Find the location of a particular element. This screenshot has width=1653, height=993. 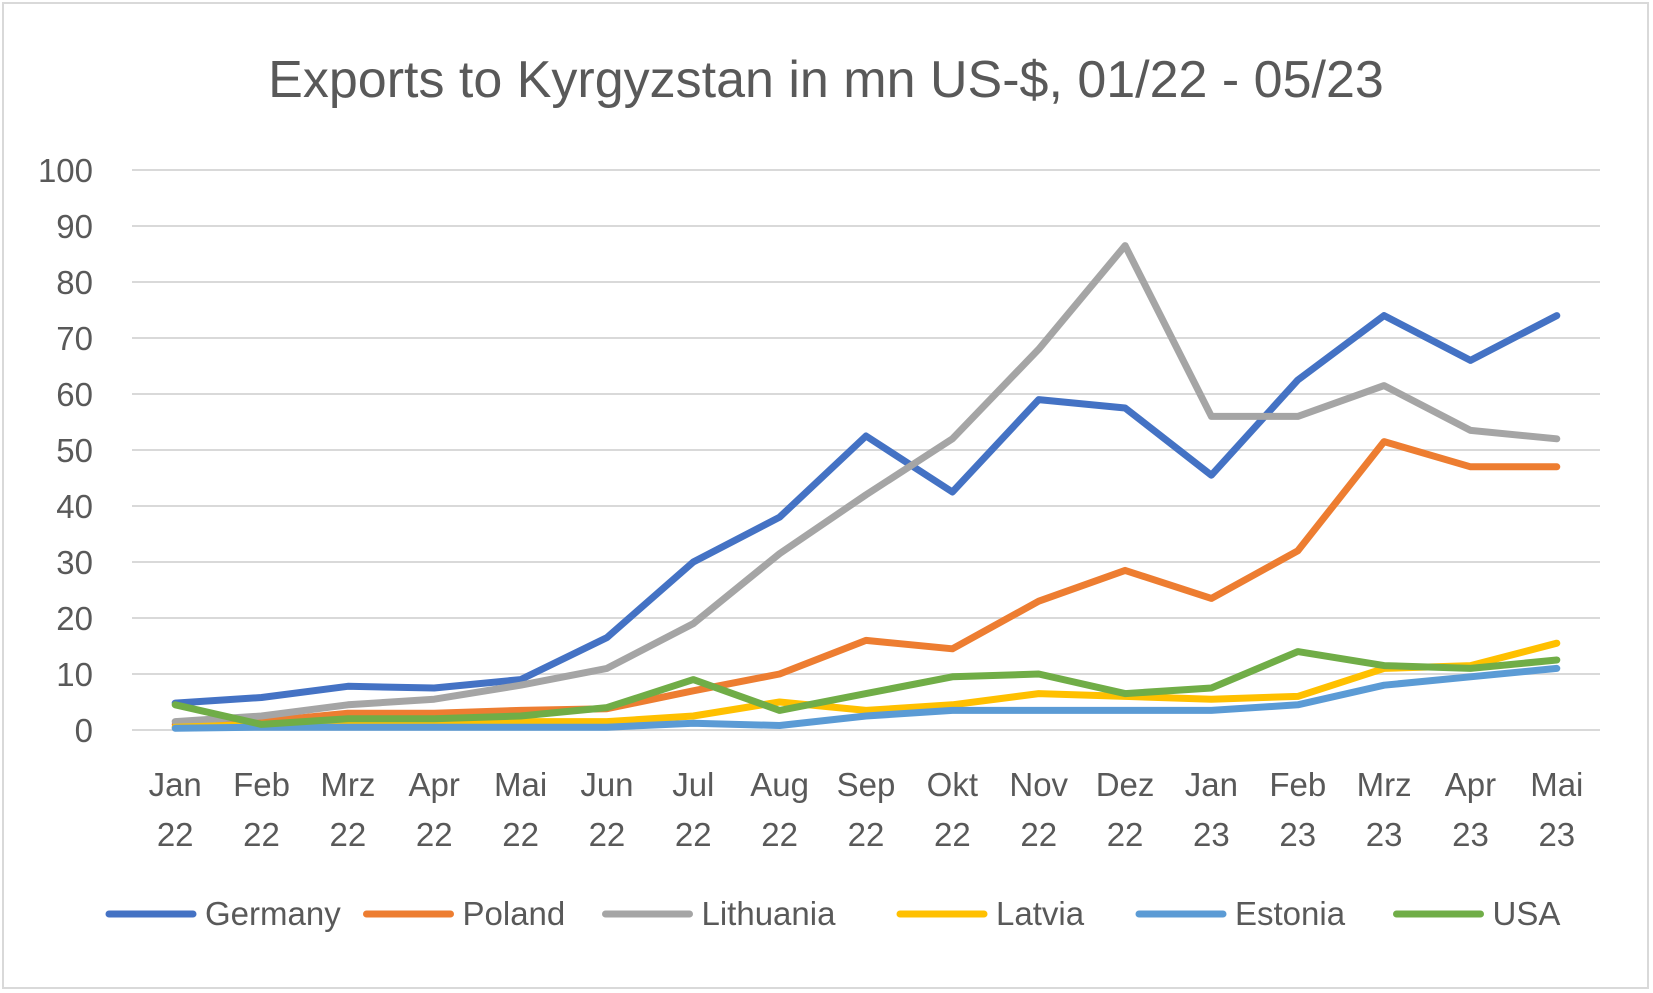

legend-item-poland: Poland is located at coordinates (464, 913).